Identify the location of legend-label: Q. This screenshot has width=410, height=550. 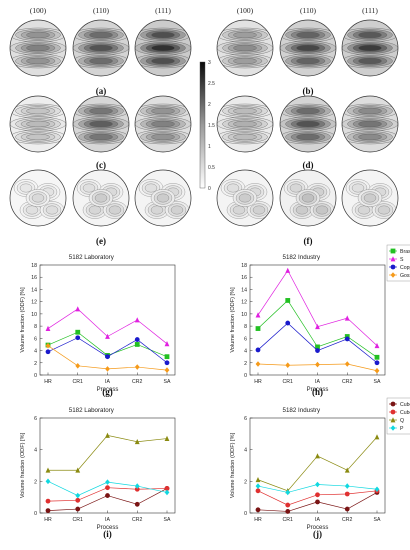
(402, 421).